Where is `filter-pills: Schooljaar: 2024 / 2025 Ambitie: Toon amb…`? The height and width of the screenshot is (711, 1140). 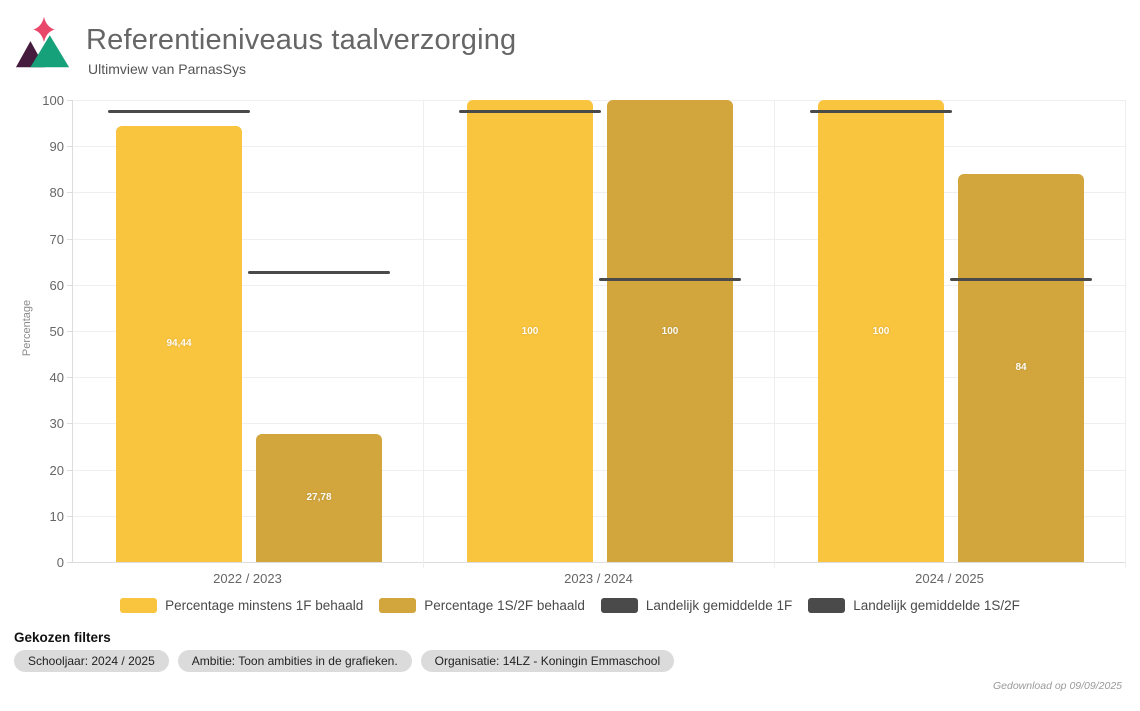 filter-pills: Schooljaar: 2024 / 2025 Ambitie: Toon amb… is located at coordinates (344, 661).